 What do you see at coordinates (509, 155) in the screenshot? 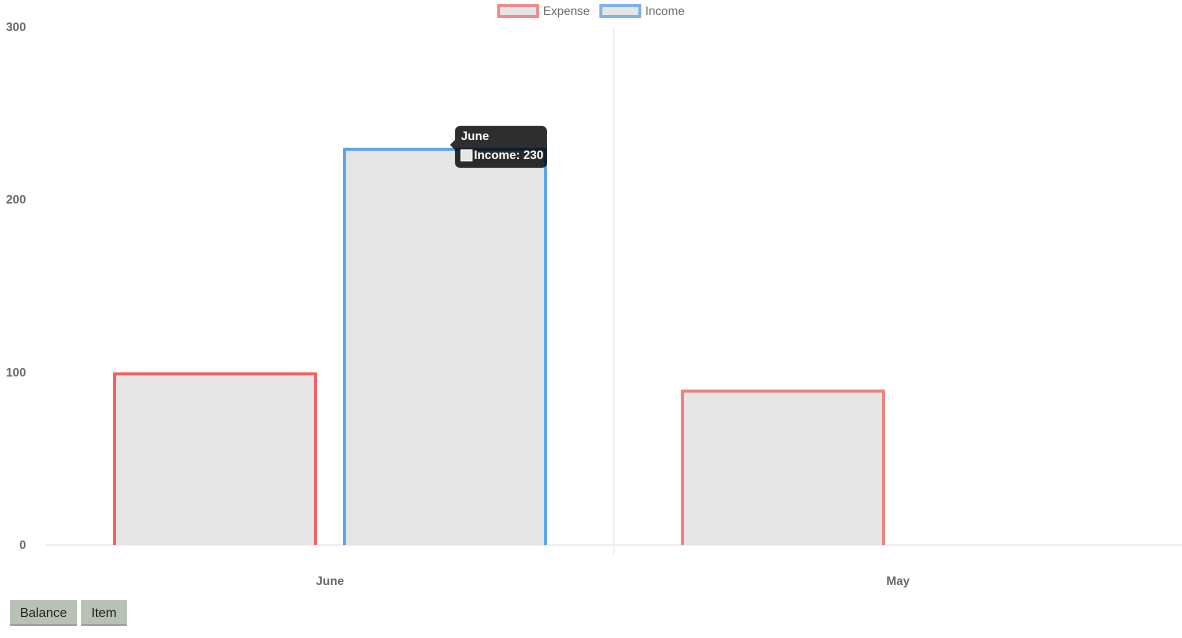
I see `tooltip-label: Income: 230` at bounding box center [509, 155].